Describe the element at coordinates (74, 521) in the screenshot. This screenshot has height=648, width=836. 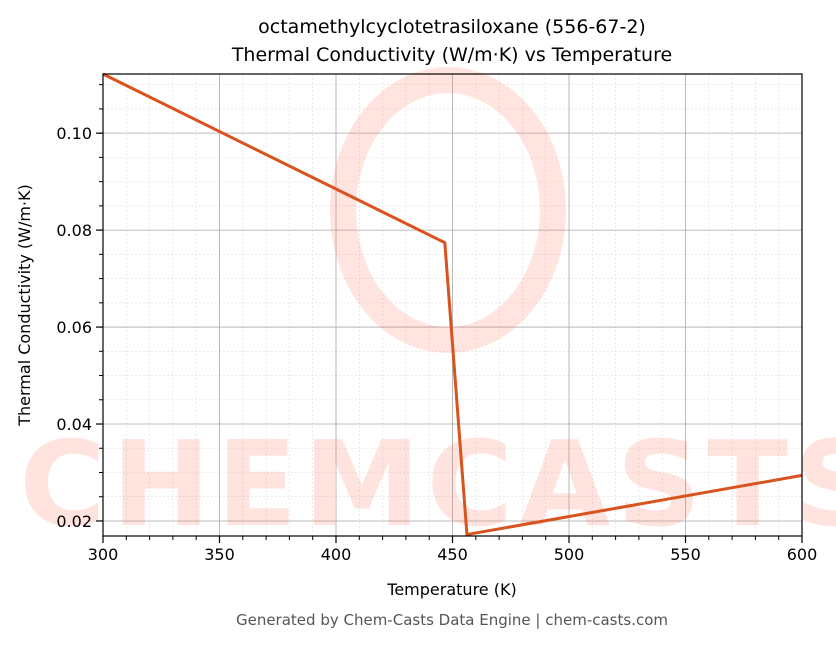
I see `y-tick-label: 0.02` at that location.